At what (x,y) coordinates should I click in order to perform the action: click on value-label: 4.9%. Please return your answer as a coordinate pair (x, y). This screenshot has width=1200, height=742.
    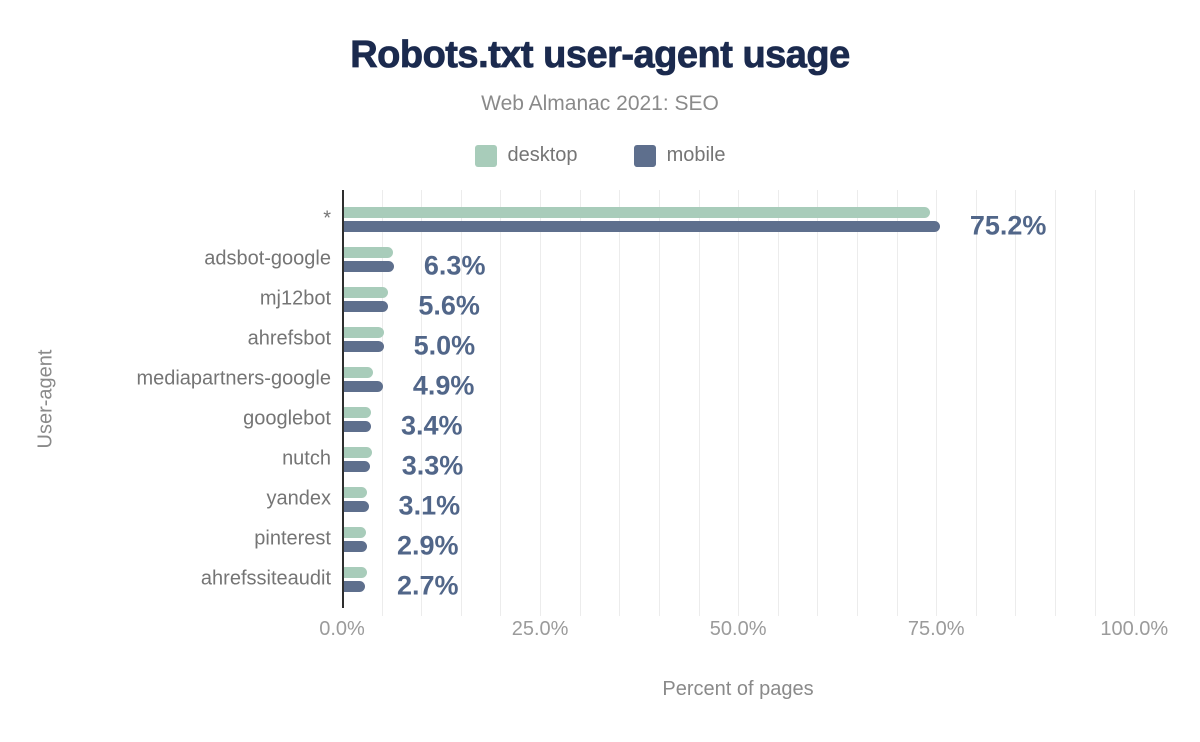
    Looking at the image, I should click on (443, 385).